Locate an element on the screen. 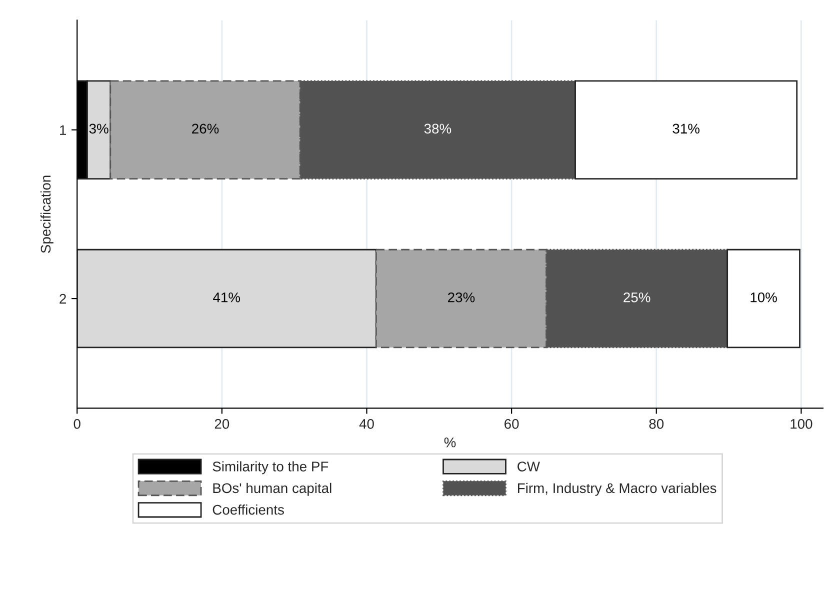  x-tick-label: 100 is located at coordinates (801, 423).